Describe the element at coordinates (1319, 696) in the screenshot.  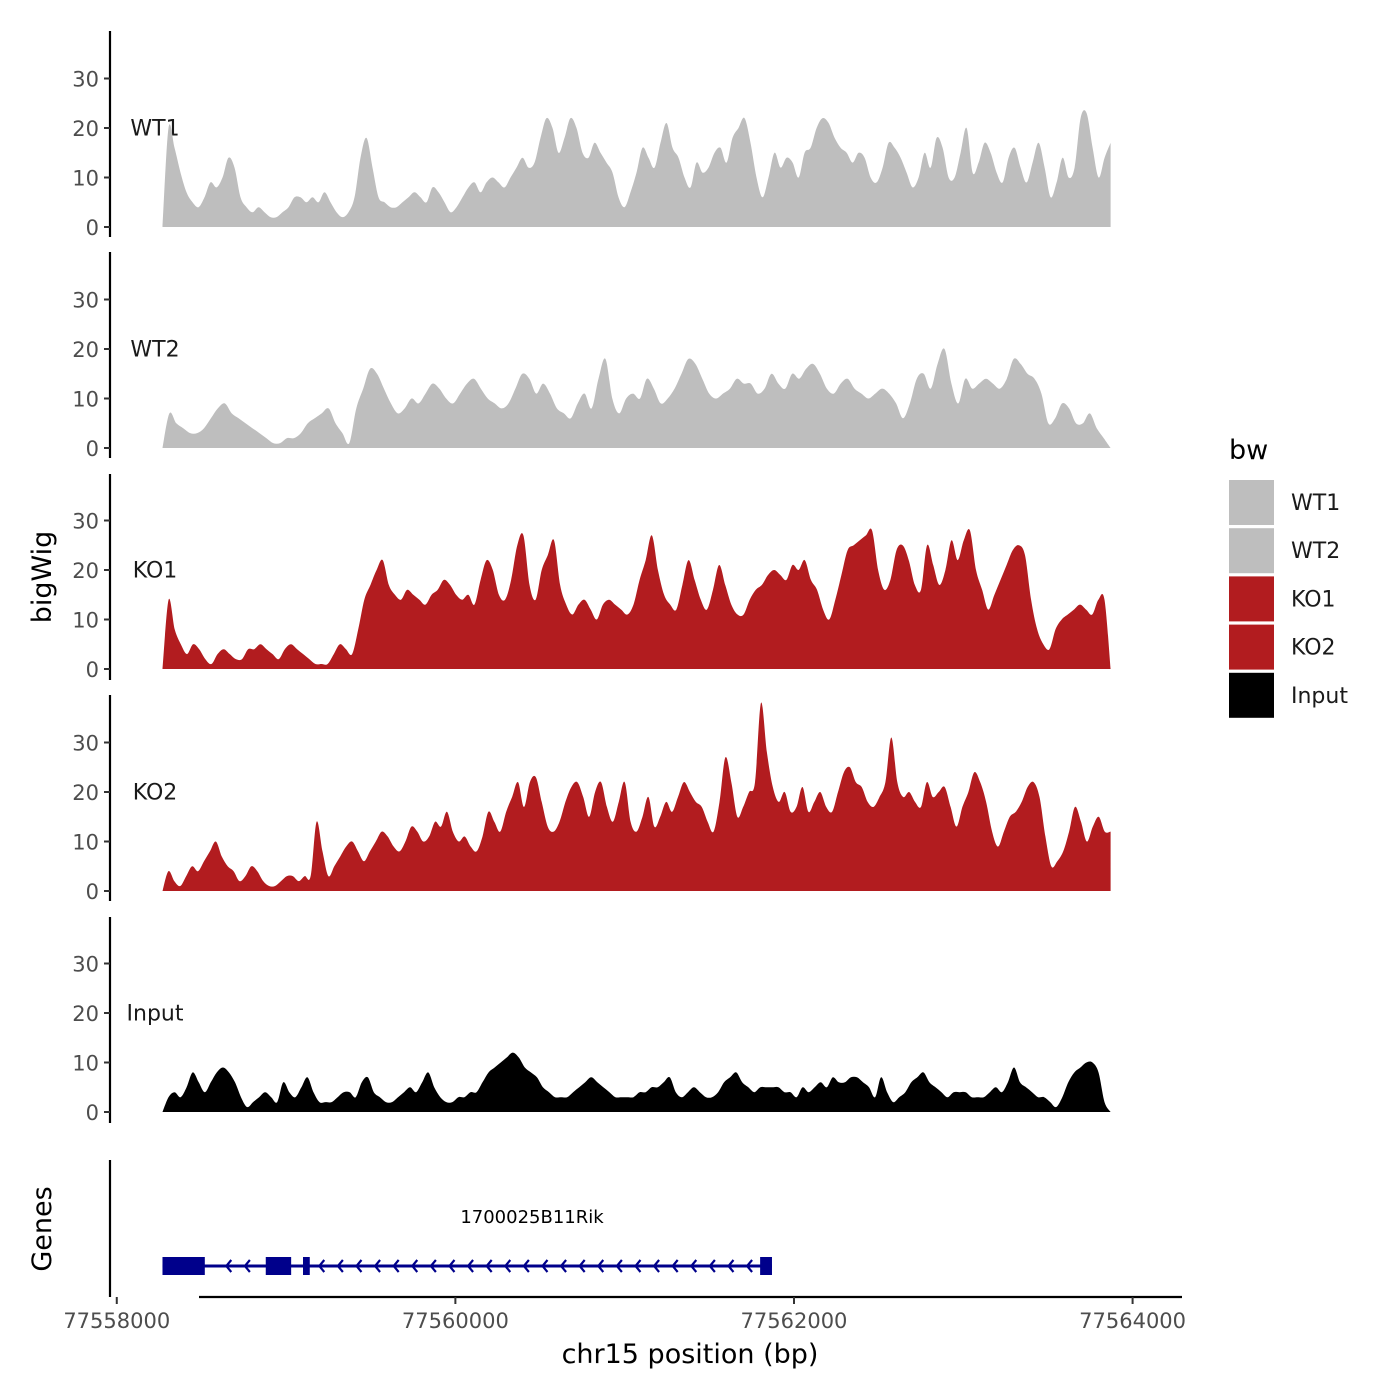
I see `legend-label: Input` at that location.